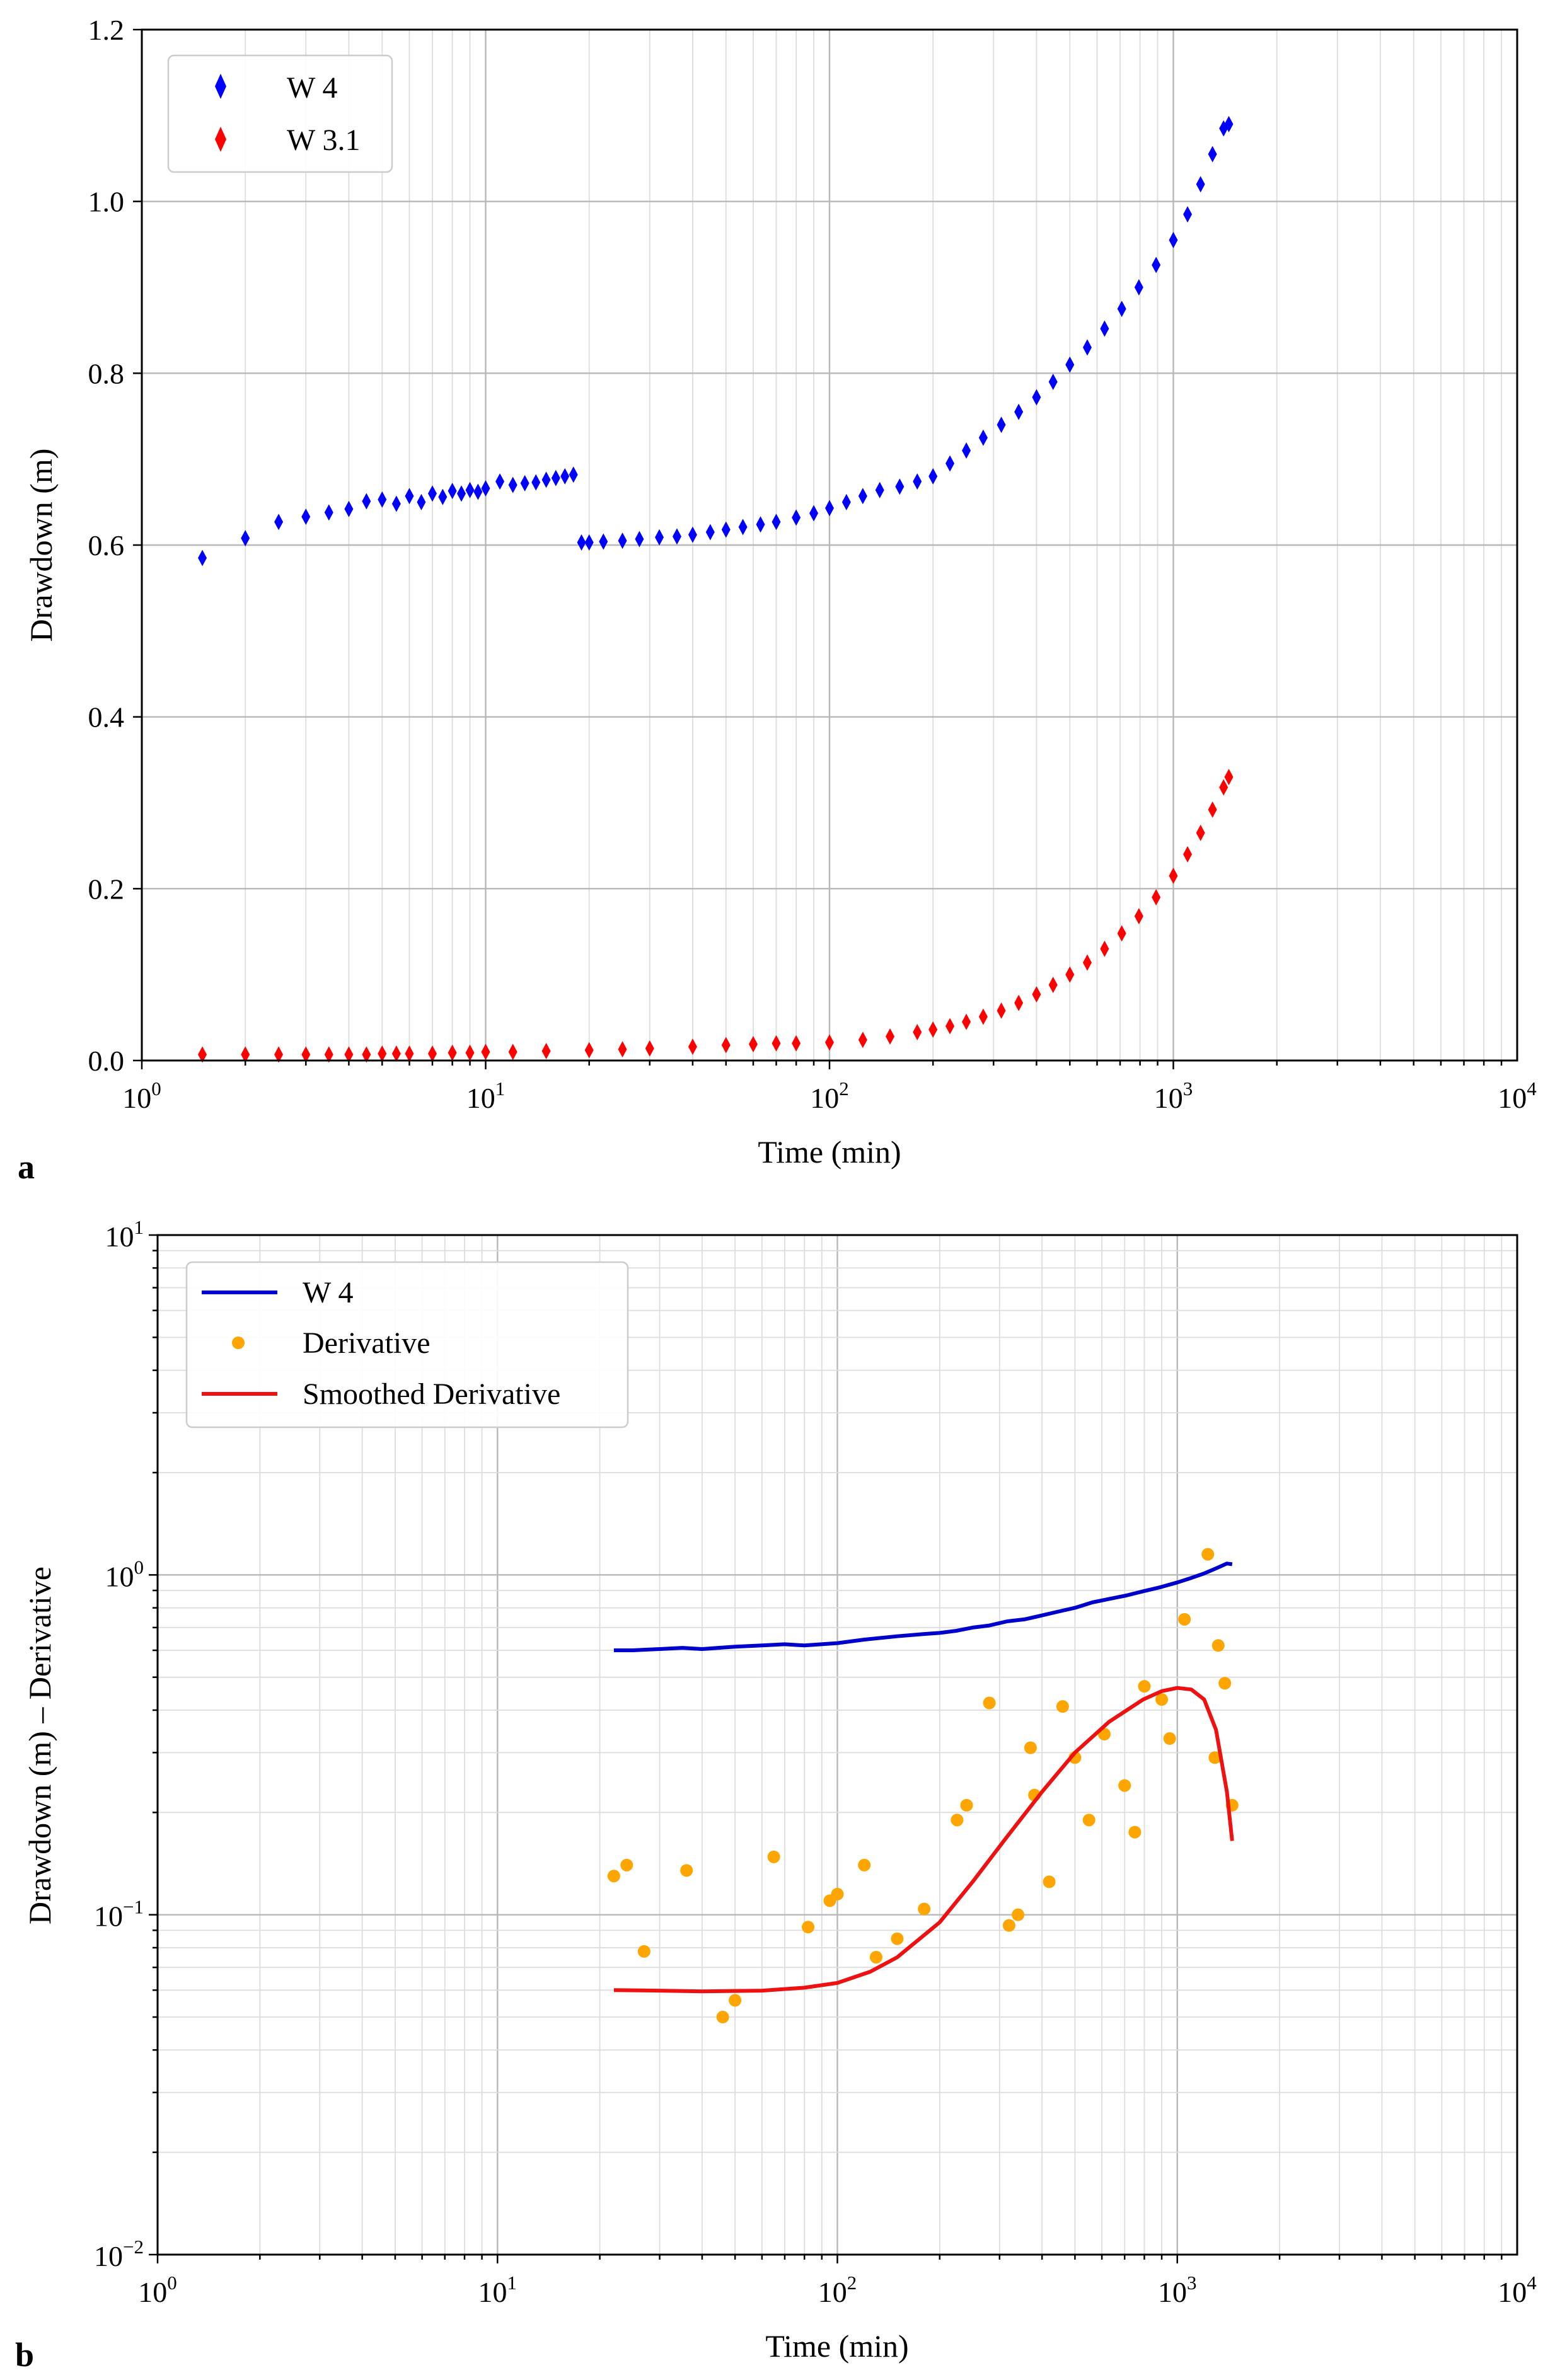 The height and width of the screenshot is (2380, 1555). I want to click on panel-b-y-tick-label-exponent: 0, so click(139, 1567).